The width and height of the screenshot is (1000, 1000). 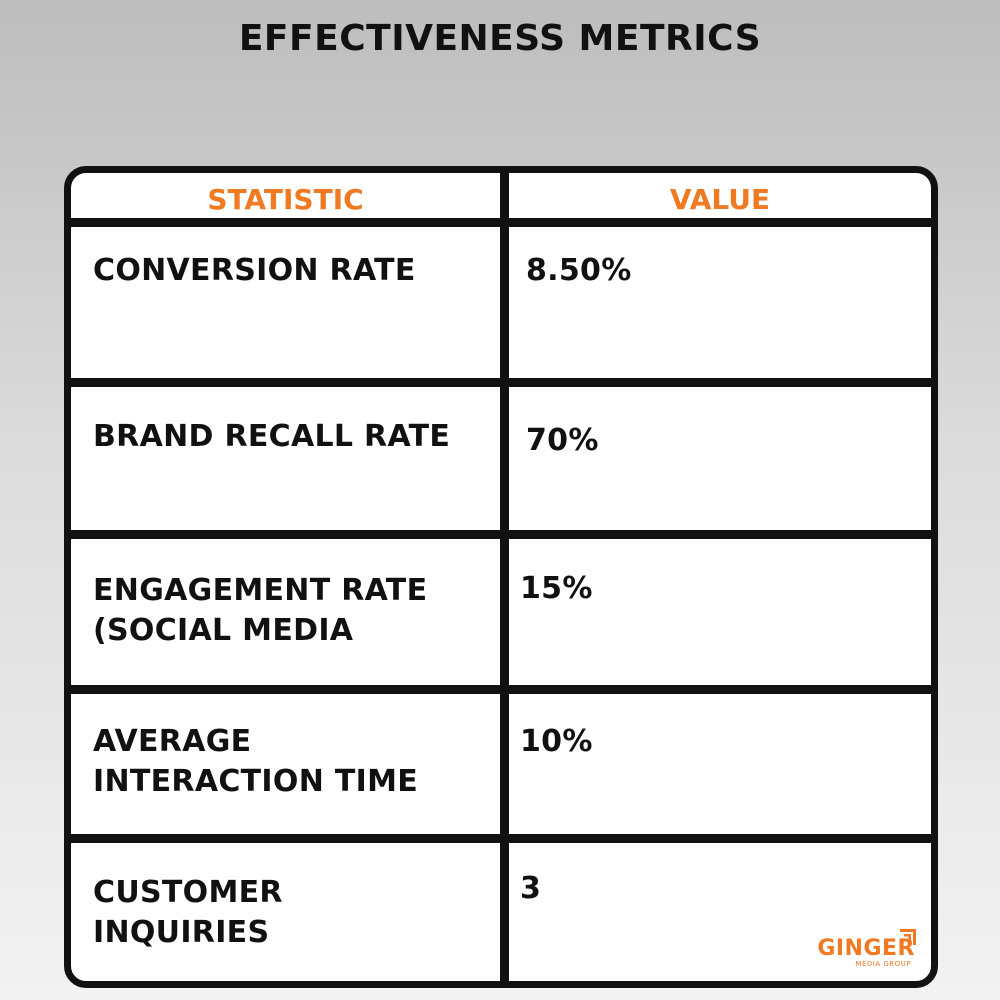 What do you see at coordinates (285, 199) in the screenshot?
I see `column-header-statistic: STATISTIC` at bounding box center [285, 199].